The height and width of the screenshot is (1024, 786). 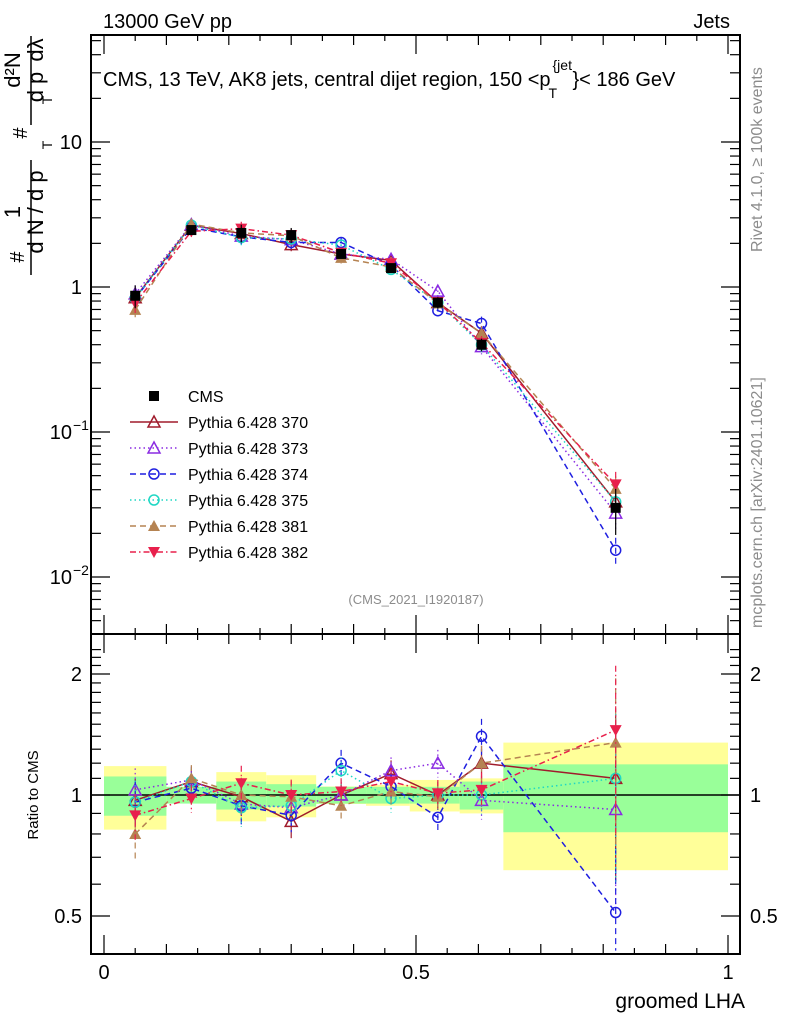 I want to click on legend-entry: Pythia 6.428 373, so click(x=219, y=449).